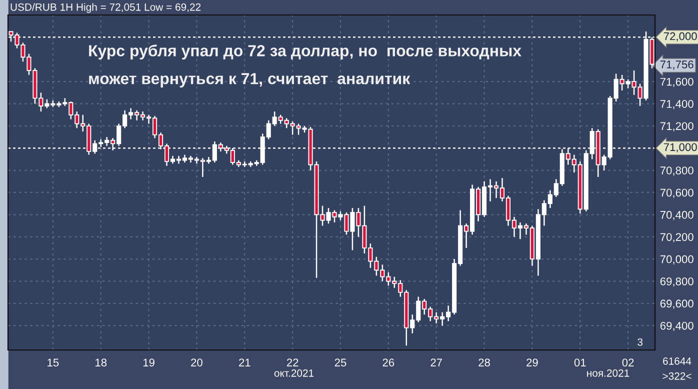 This screenshot has width=698, height=389. I want to click on y-tick-label: 71,400, so click(677, 105).